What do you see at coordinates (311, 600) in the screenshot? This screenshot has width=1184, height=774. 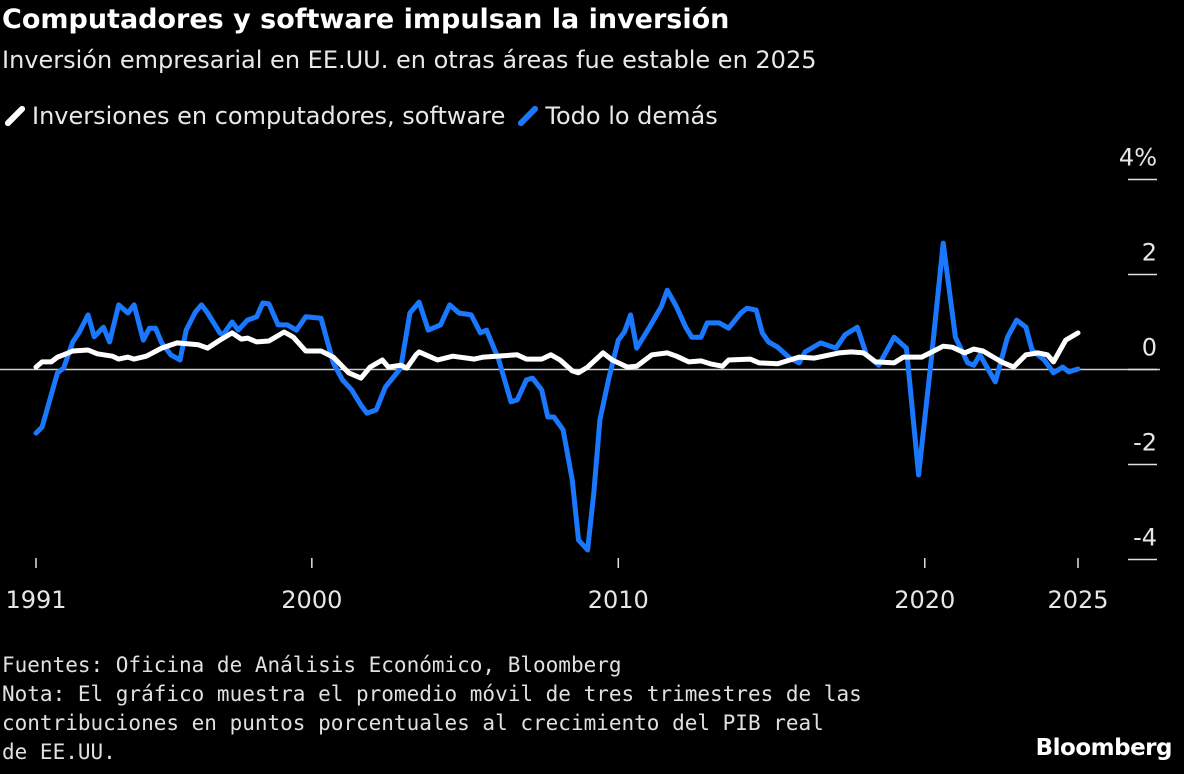 I see `x-tick-label: 2000` at bounding box center [311, 600].